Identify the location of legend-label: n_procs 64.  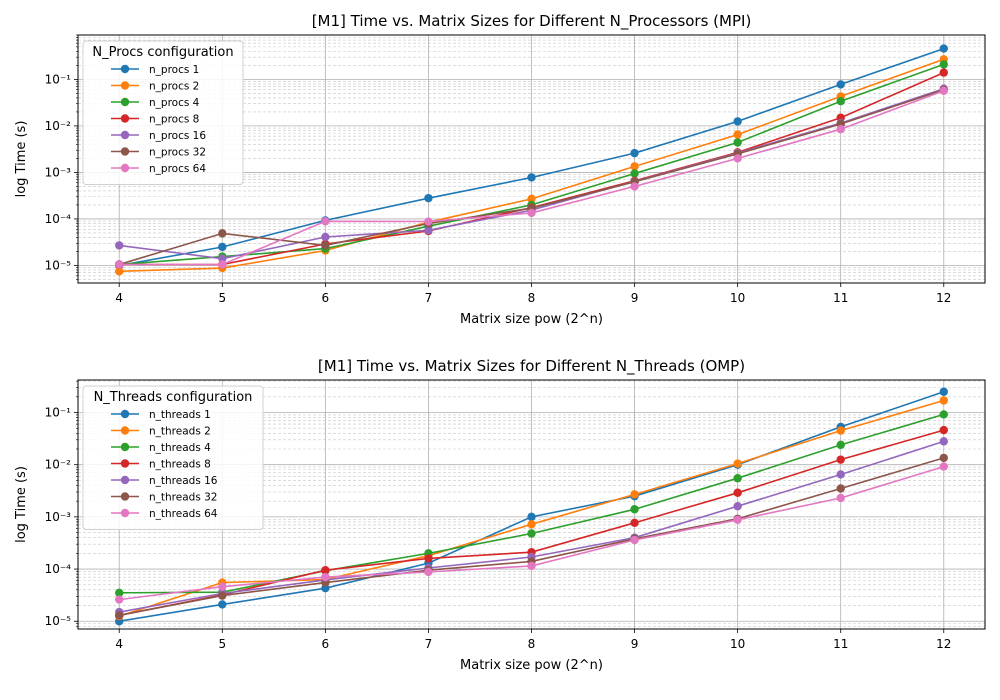
(177, 169).